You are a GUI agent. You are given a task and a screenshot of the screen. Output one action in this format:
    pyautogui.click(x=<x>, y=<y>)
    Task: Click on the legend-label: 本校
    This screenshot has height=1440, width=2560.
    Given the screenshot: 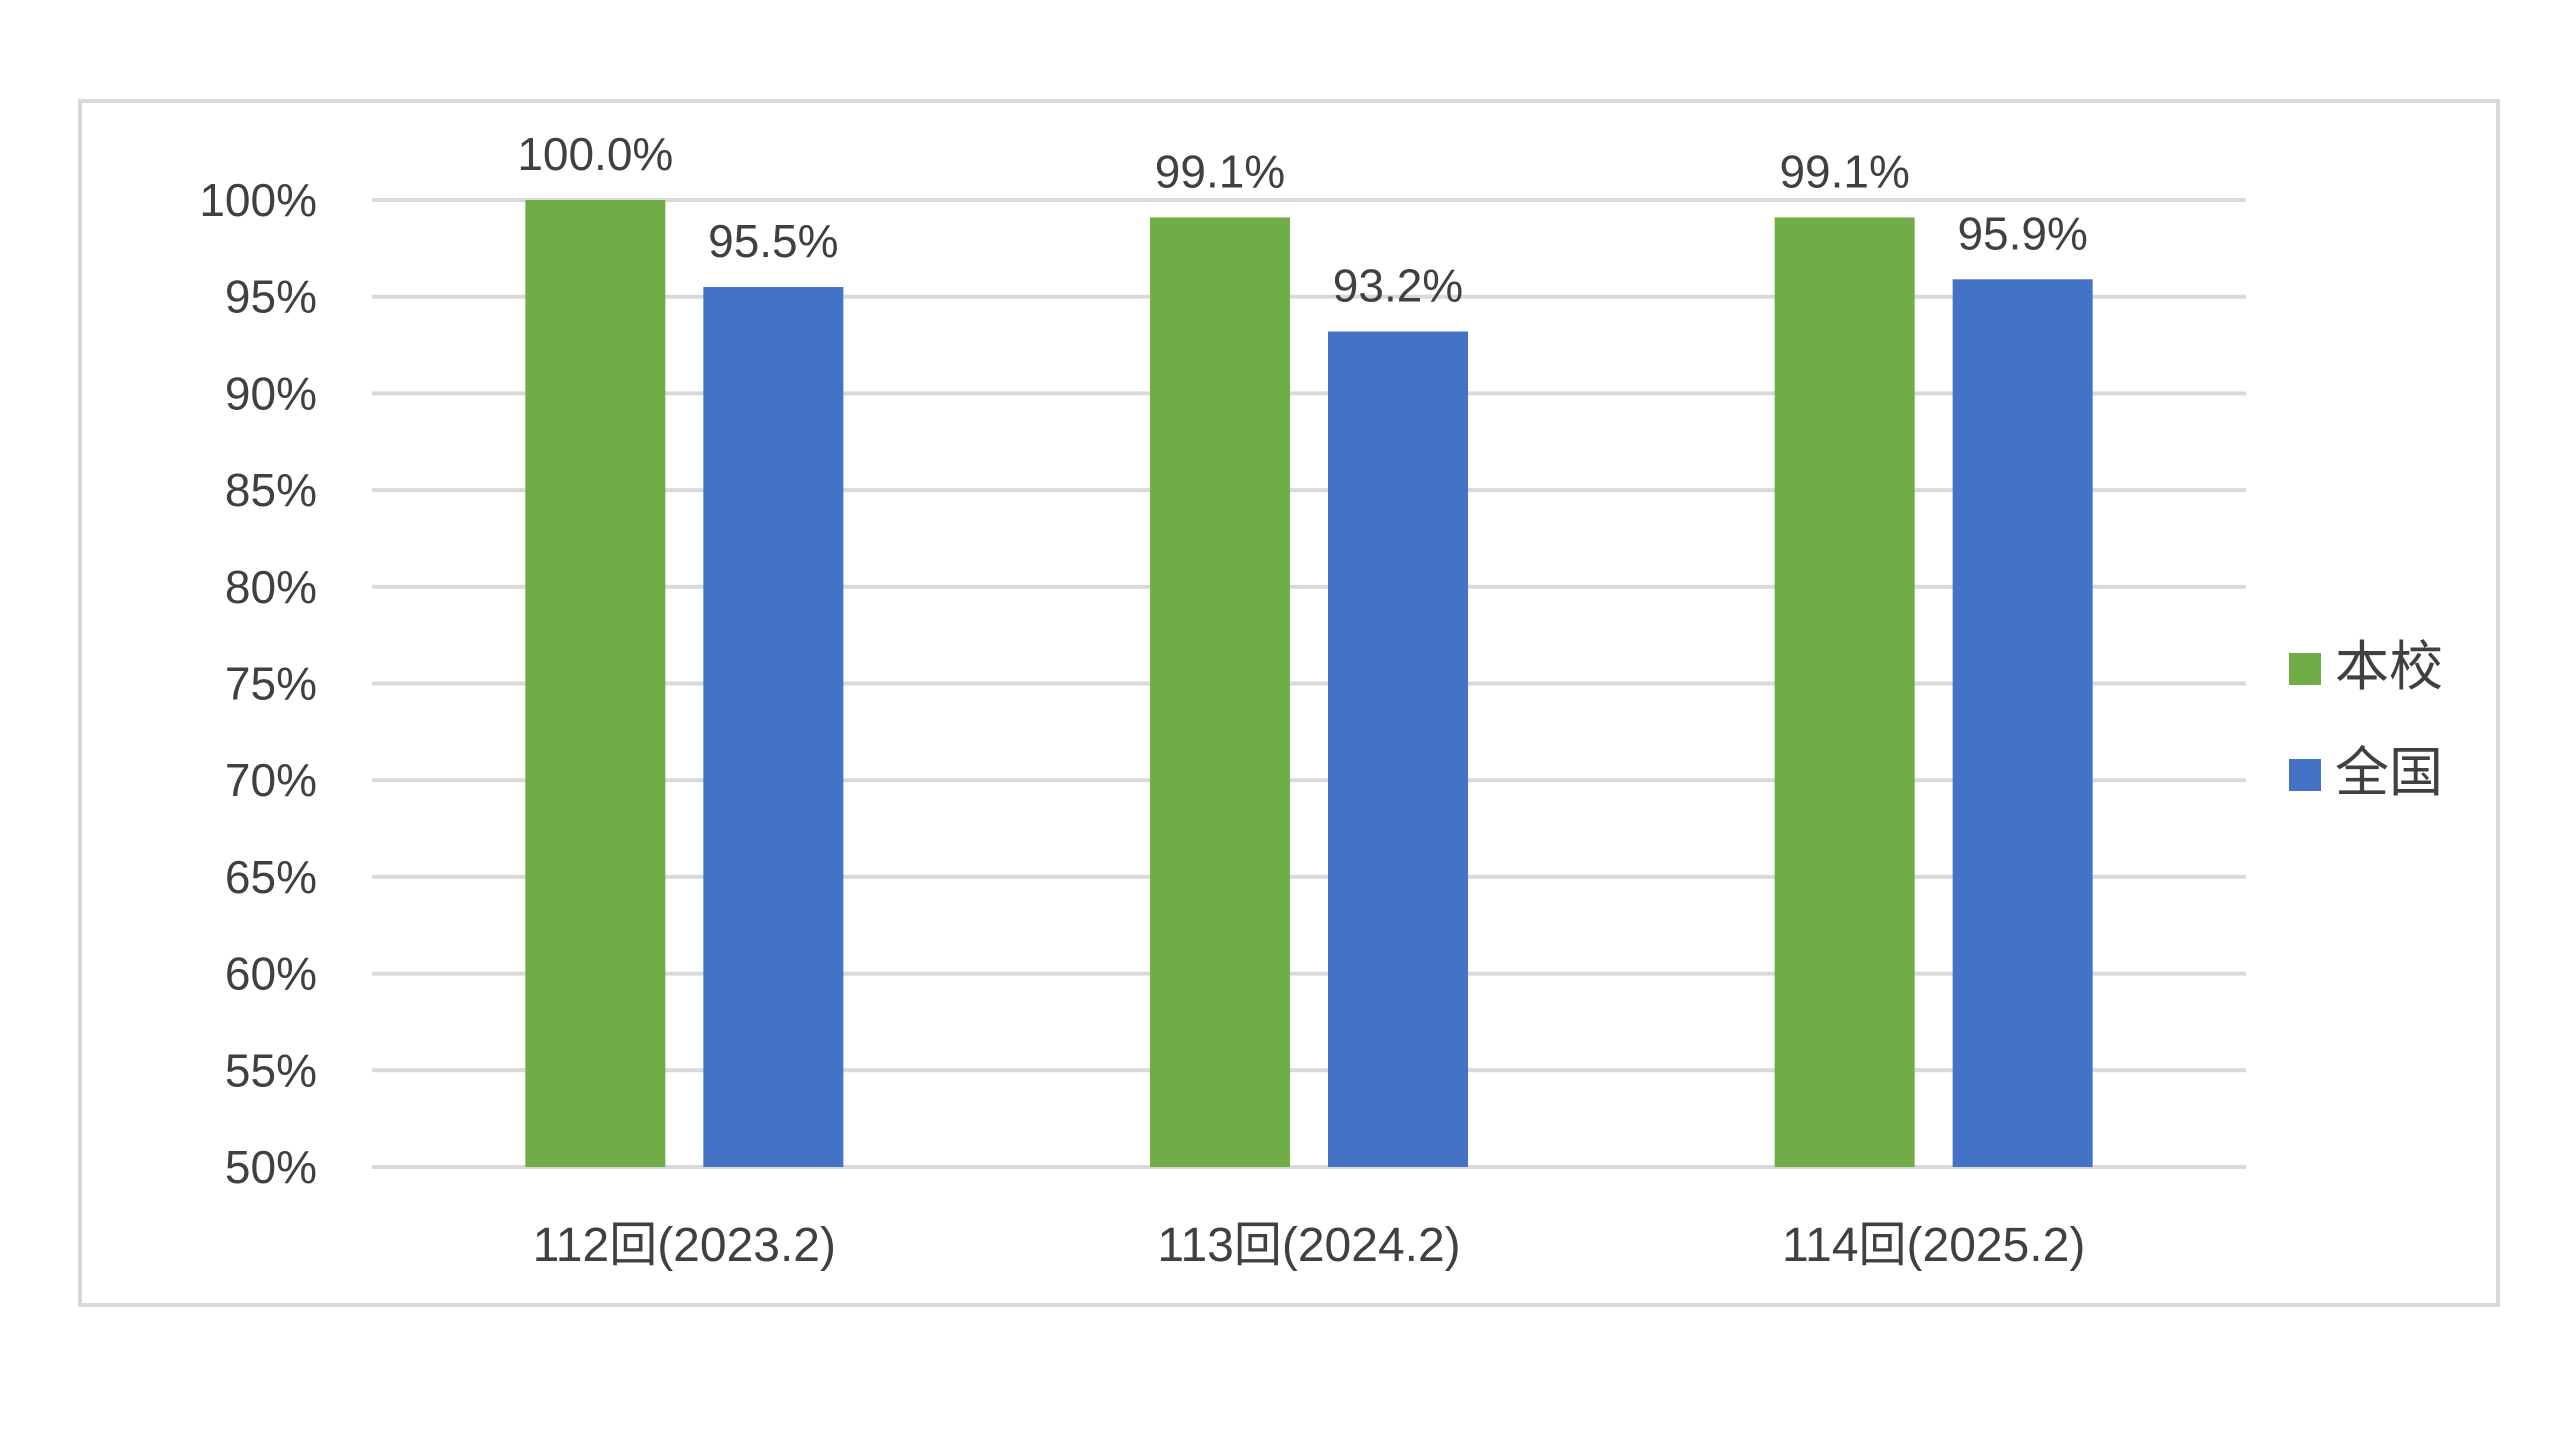 What is the action you would take?
    pyautogui.click(x=2389, y=667)
    